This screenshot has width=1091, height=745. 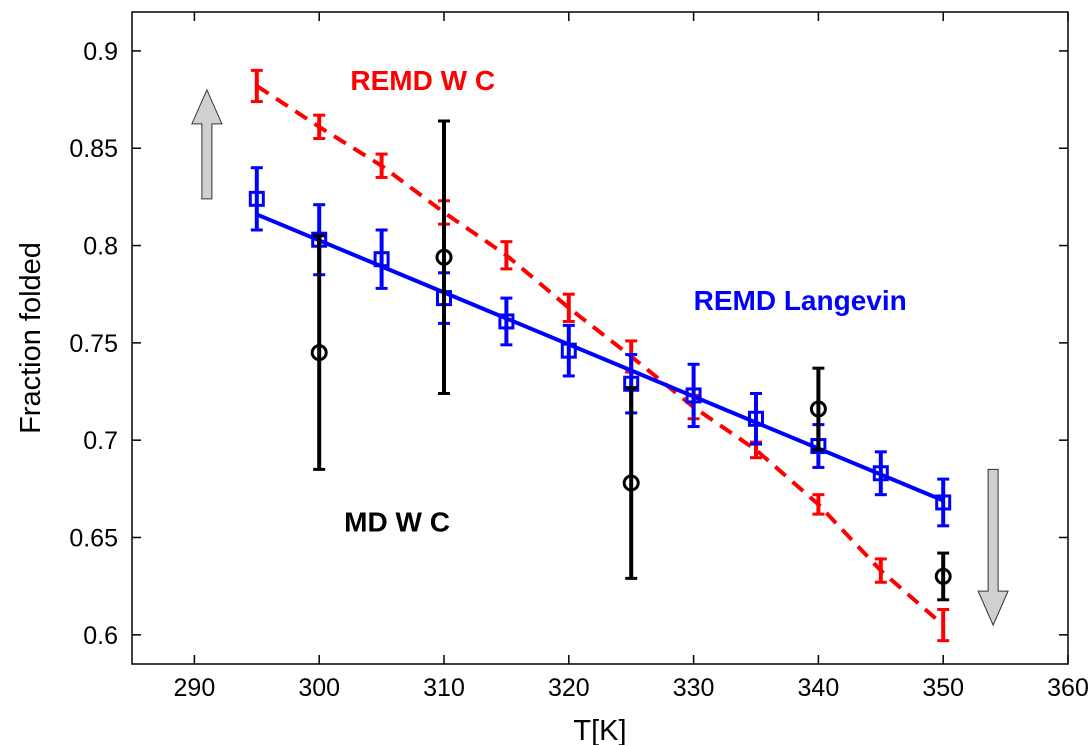 I want to click on y-tick-label: 0.6, so click(x=100, y=636).